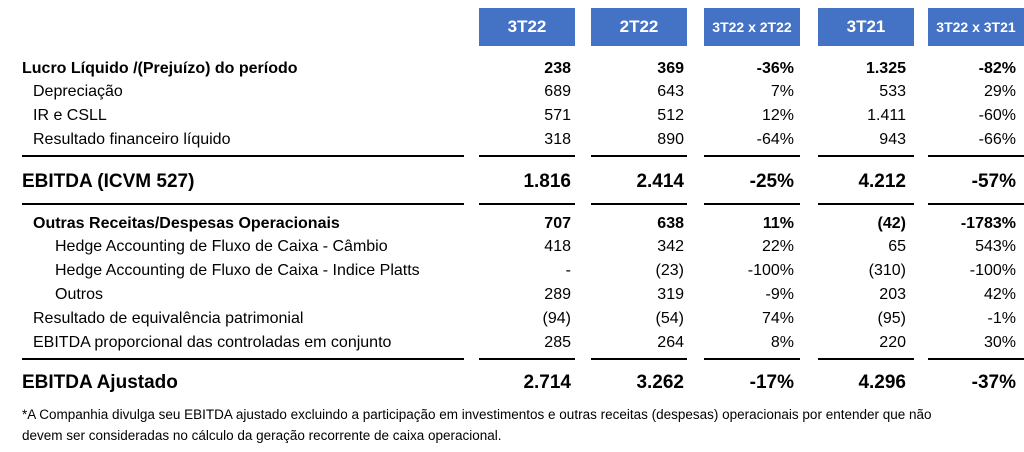 The width and height of the screenshot is (1024, 452). Describe the element at coordinates (669, 270) in the screenshot. I see `cell-2t22: (23)` at that location.